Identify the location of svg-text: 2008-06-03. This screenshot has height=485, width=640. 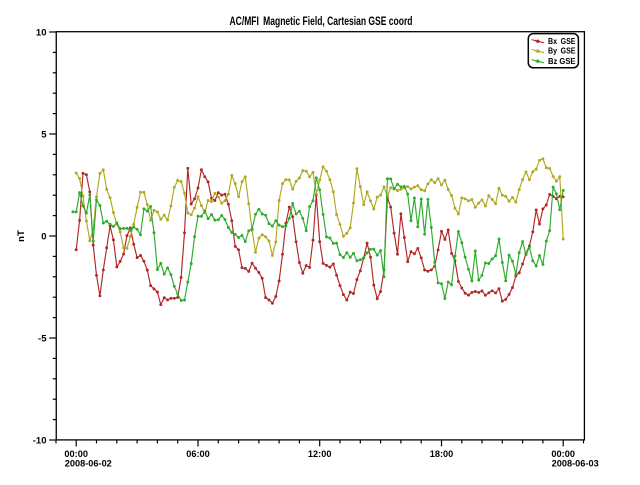
(575, 464).